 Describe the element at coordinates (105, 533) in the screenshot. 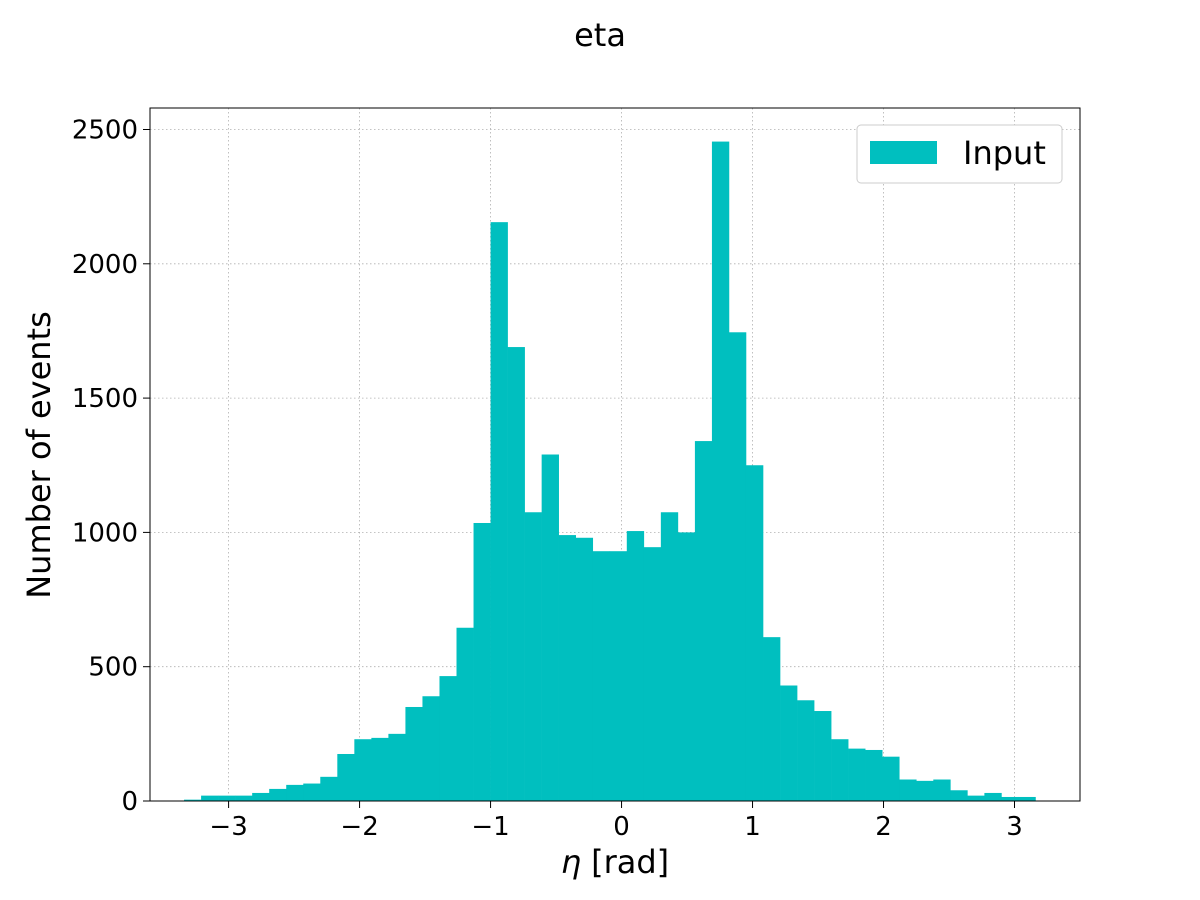

I see `y-tick-label-2: 1000` at that location.